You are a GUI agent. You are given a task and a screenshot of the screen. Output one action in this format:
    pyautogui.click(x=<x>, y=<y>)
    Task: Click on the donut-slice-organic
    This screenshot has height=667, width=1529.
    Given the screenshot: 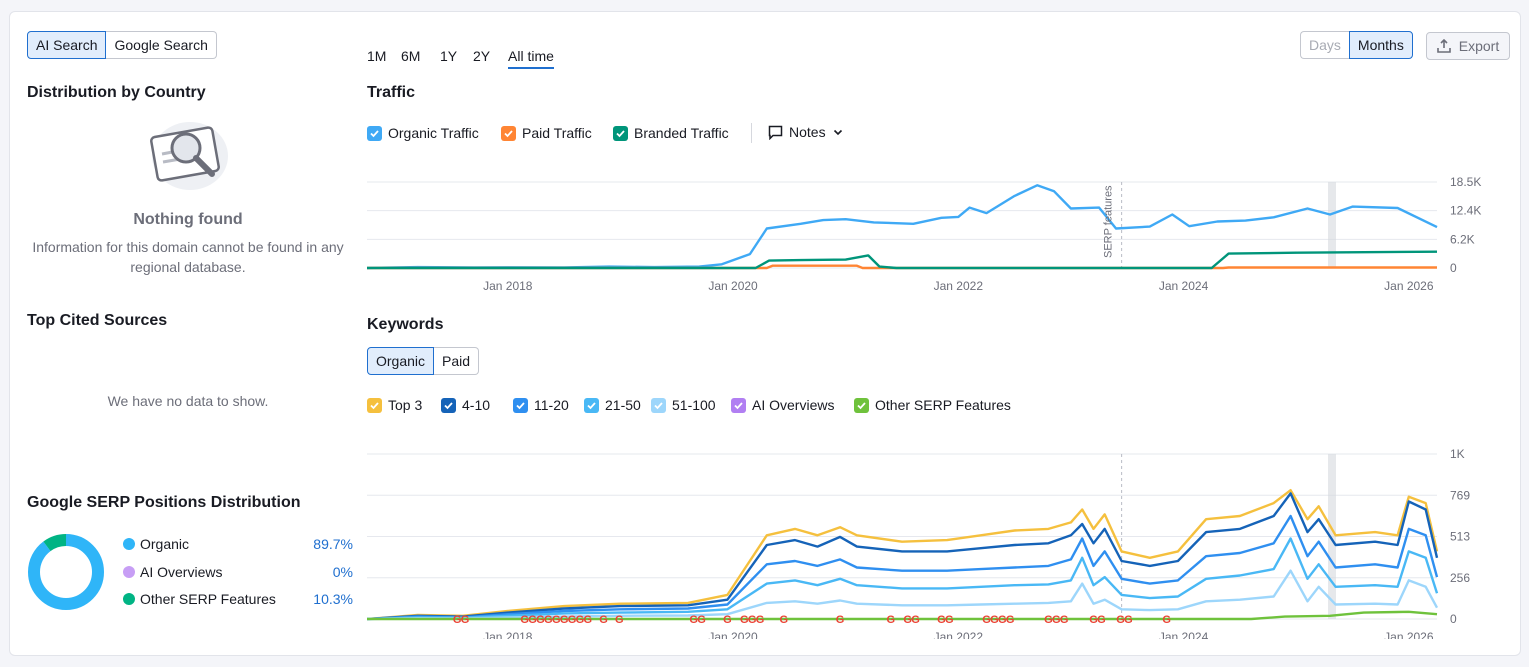 What is the action you would take?
    pyautogui.click(x=66, y=572)
    